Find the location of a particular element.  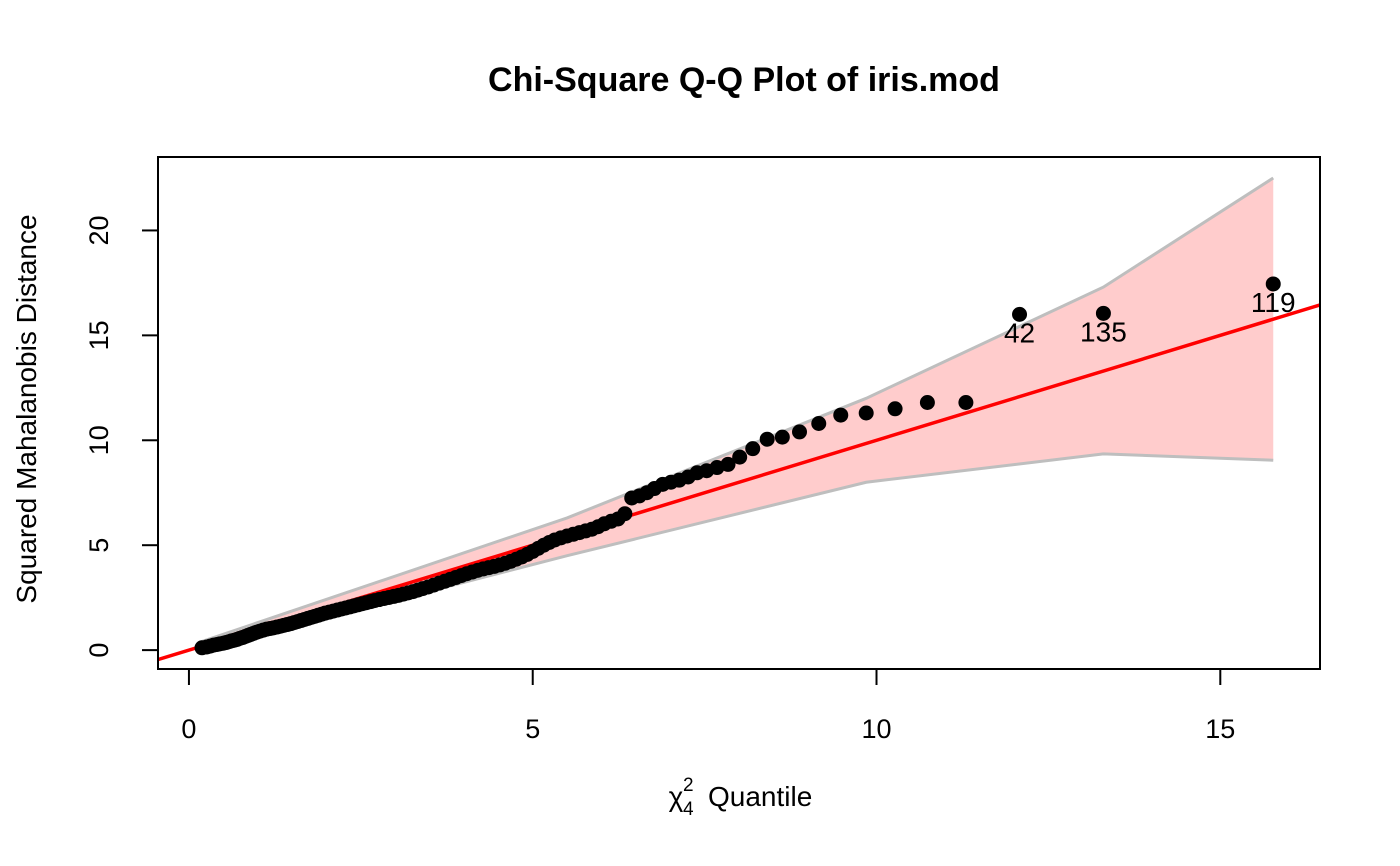

x-axis-label-superscript: 2 is located at coordinates (688, 785).